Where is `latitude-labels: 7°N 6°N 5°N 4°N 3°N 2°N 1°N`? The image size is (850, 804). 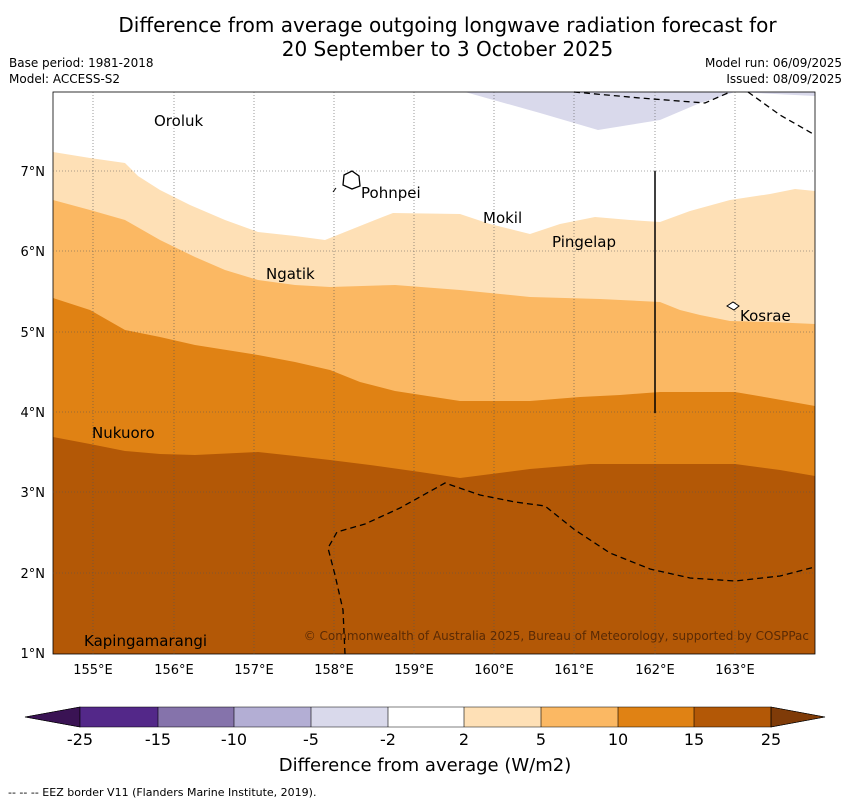
latitude-labels: 7°N 6°N 5°N 4°N 3°N 2°N 1°N is located at coordinates (33, 413).